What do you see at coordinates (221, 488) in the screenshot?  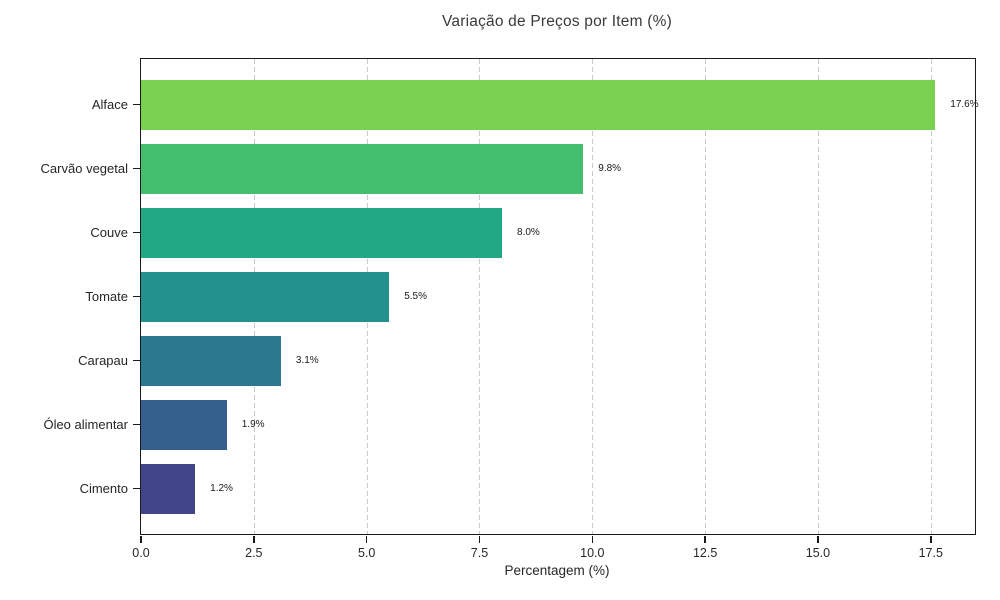 I see `bar-value-label: 1.2%` at bounding box center [221, 488].